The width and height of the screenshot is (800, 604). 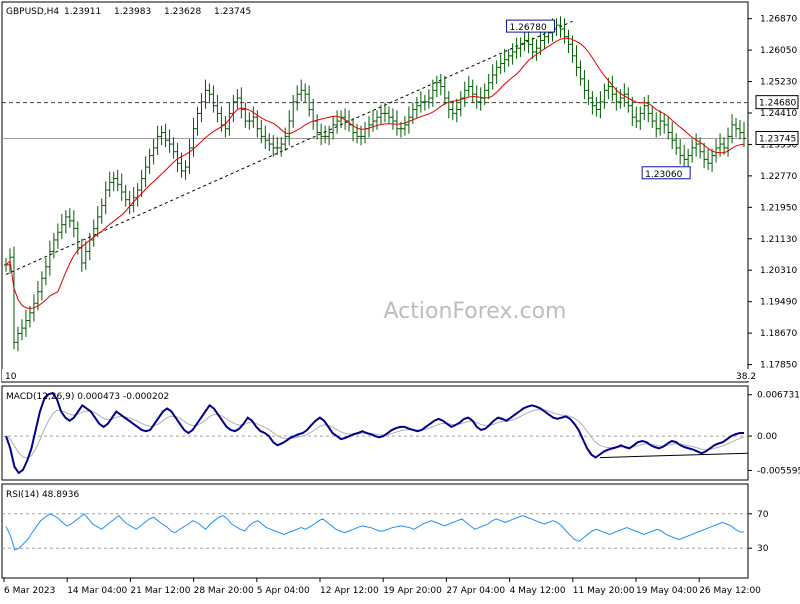 I want to click on time-axis-label: 5 Apr 04:00, so click(x=283, y=591).